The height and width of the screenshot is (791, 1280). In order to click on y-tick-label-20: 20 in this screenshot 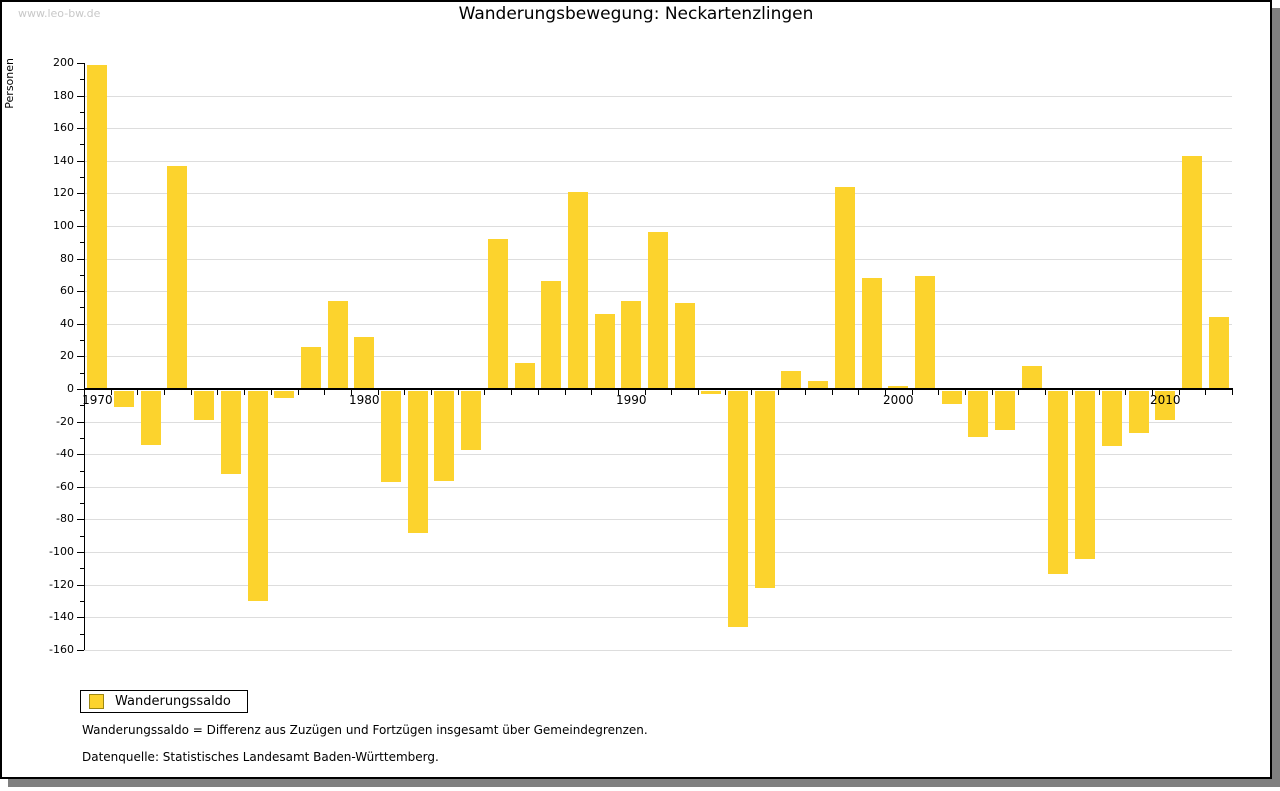, I will do `click(67, 356)`.